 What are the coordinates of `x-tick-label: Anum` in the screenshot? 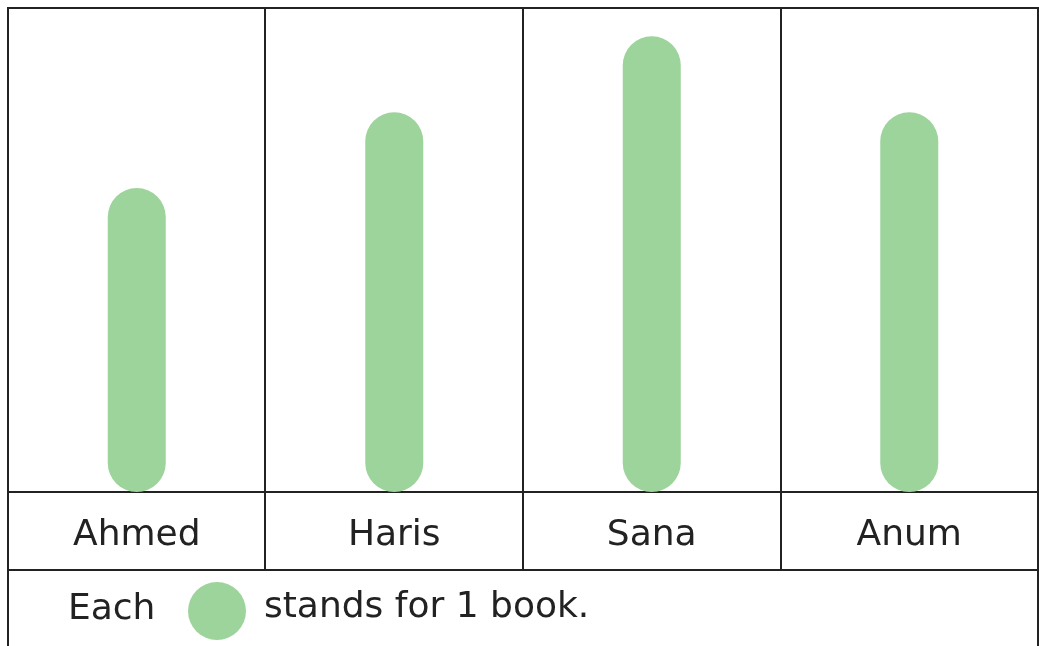 It's located at (909, 532).